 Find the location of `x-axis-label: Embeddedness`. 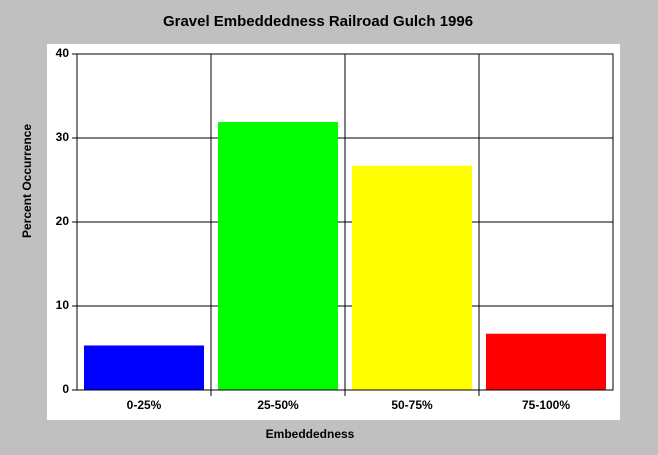

x-axis-label: Embeddedness is located at coordinates (310, 434).